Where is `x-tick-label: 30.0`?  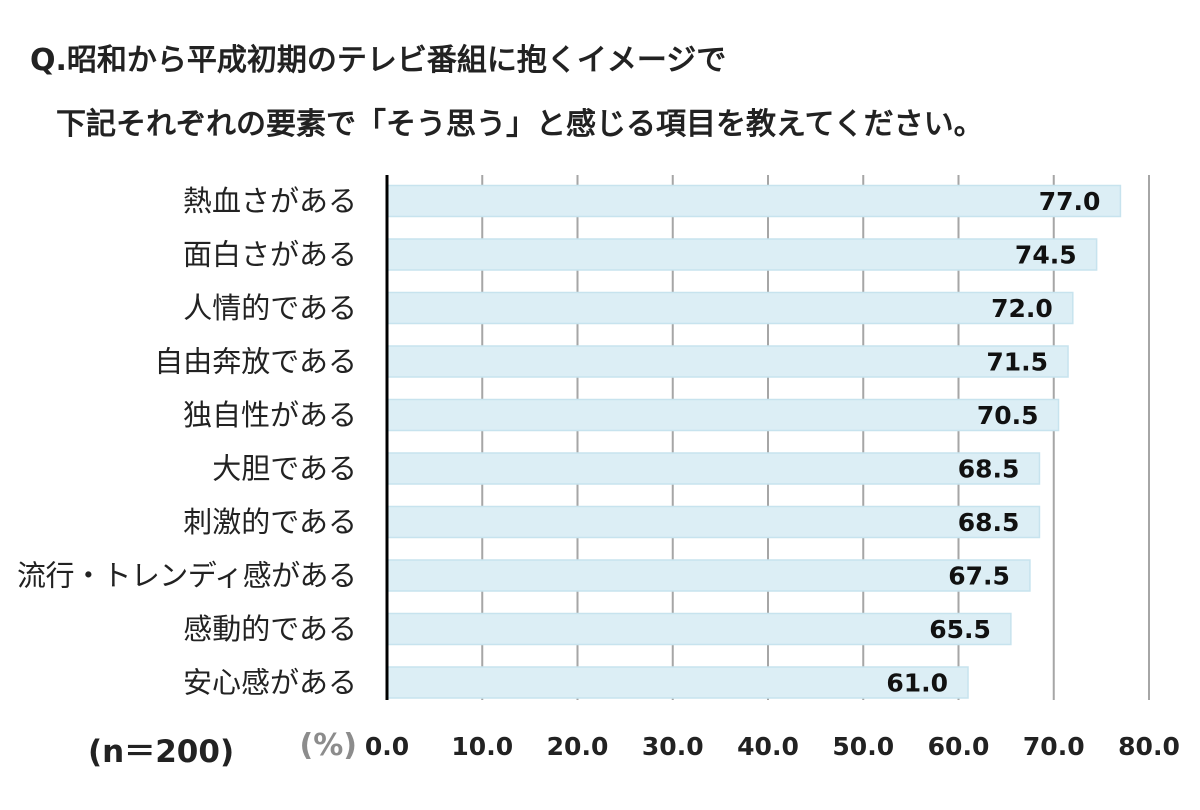 x-tick-label: 30.0 is located at coordinates (673, 746).